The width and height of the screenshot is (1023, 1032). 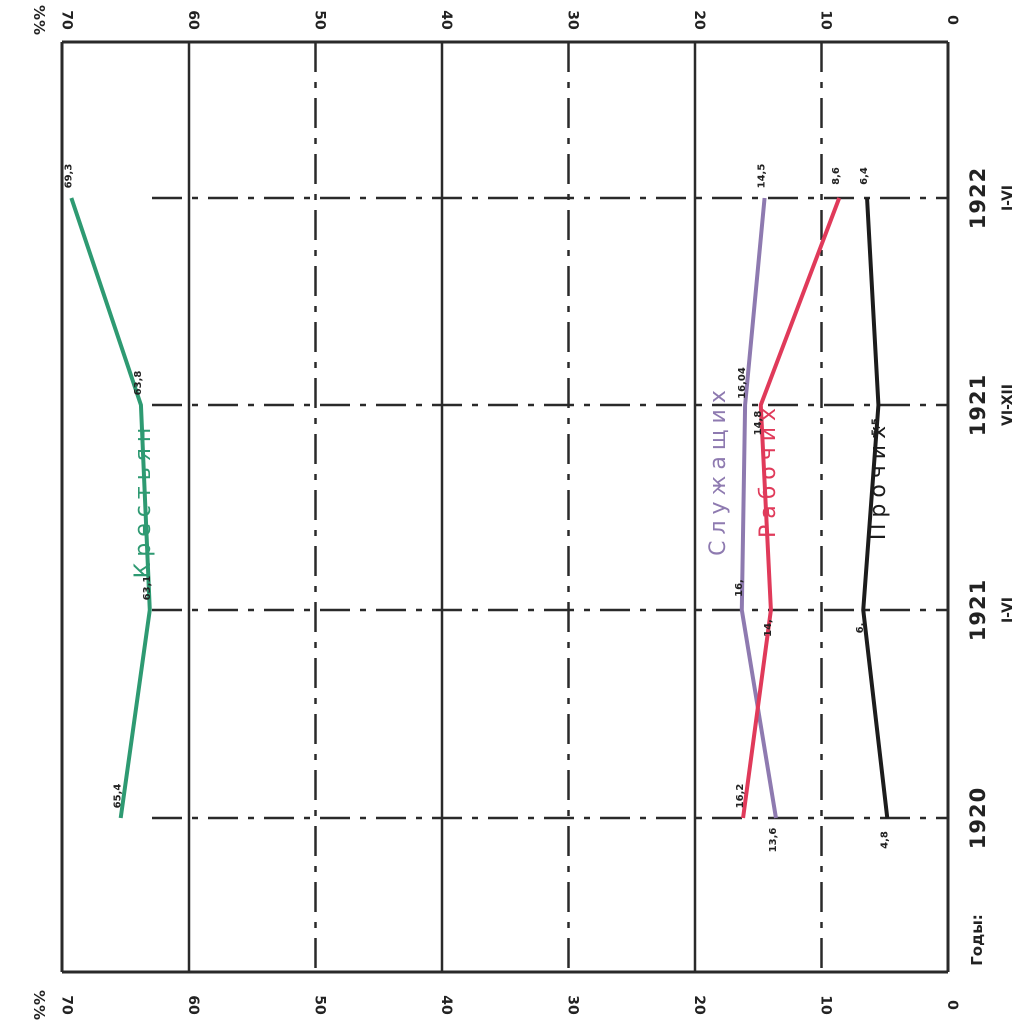 What do you see at coordinates (118, 796) in the screenshot?
I see `data-label: 65,4` at bounding box center [118, 796].